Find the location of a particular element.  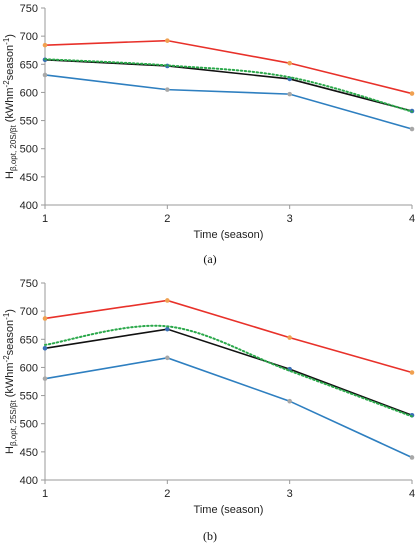

y-axis-label: Hβ,opt, 20S/βt (kWhm-2season-1) is located at coordinates (10, 106).